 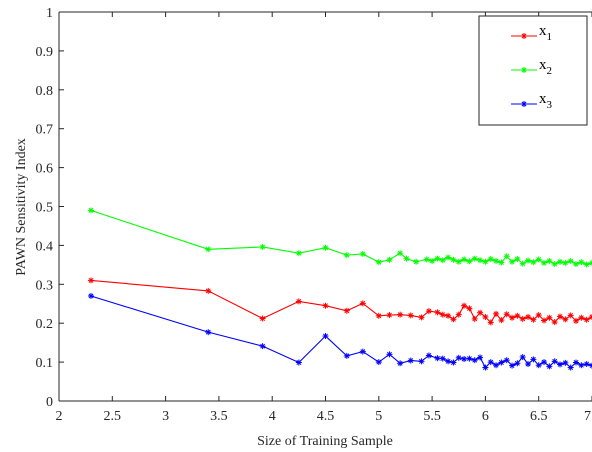 I want to click on x-tick-label: 5.5, so click(x=432, y=416).